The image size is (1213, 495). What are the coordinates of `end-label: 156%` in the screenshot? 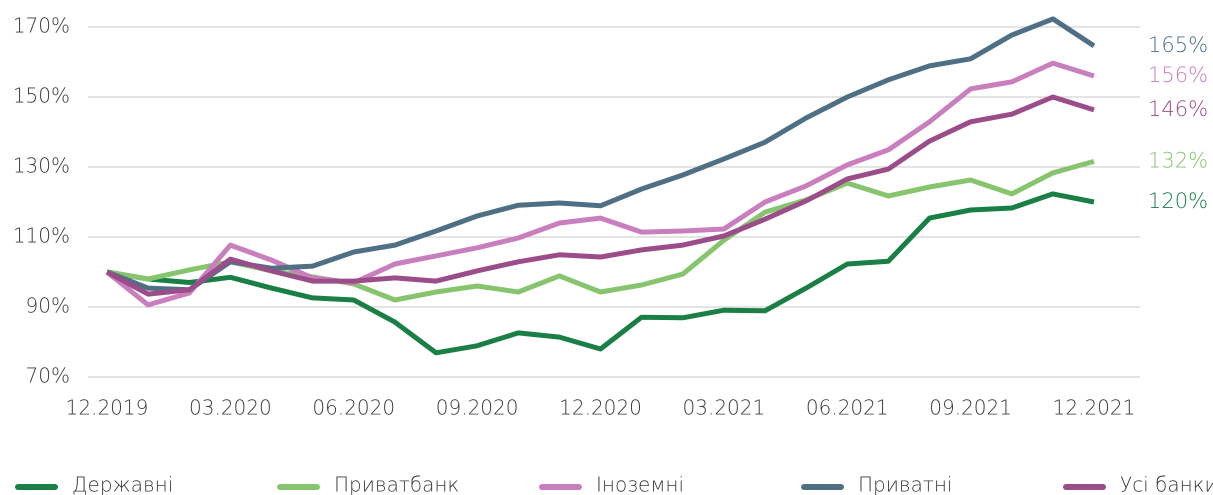 It's located at (1178, 75).